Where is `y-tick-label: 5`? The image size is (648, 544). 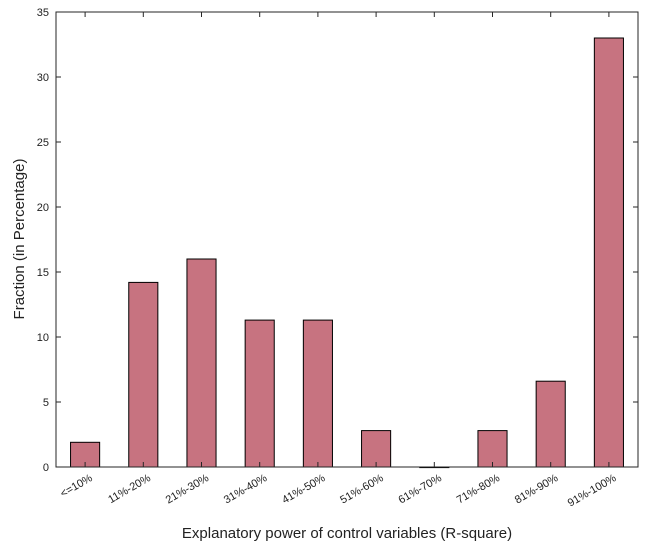 y-tick-label: 5 is located at coordinates (46, 403).